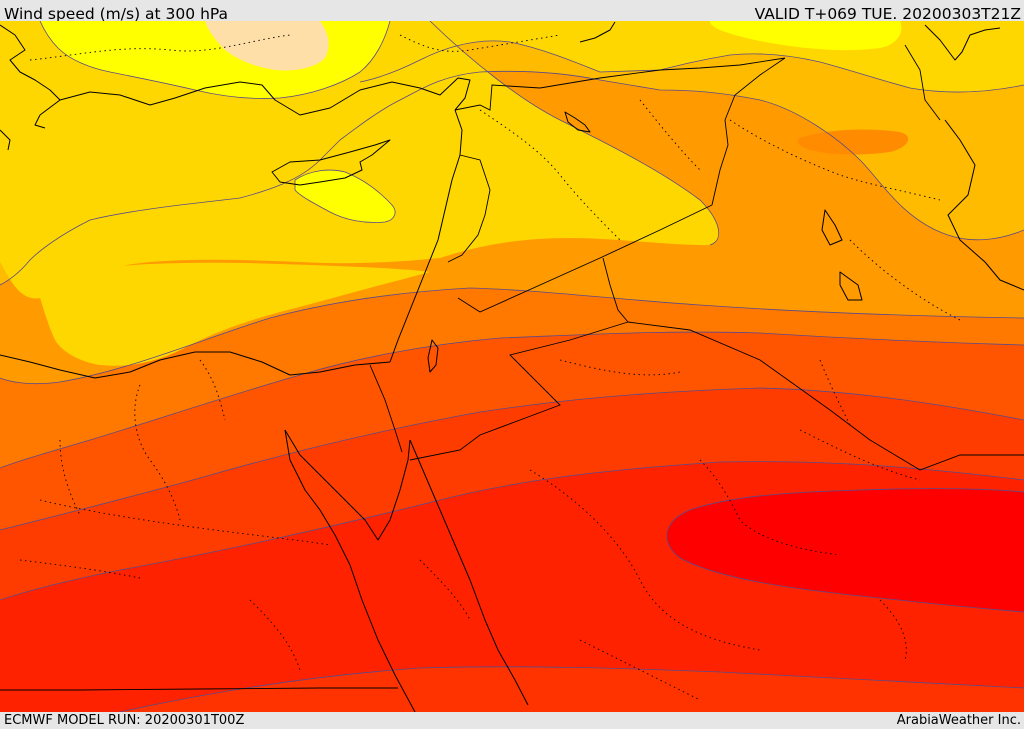 This screenshot has height=729, width=1024. What do you see at coordinates (962, 42) in the screenshot?
I see `coastline-caspian-west` at bounding box center [962, 42].